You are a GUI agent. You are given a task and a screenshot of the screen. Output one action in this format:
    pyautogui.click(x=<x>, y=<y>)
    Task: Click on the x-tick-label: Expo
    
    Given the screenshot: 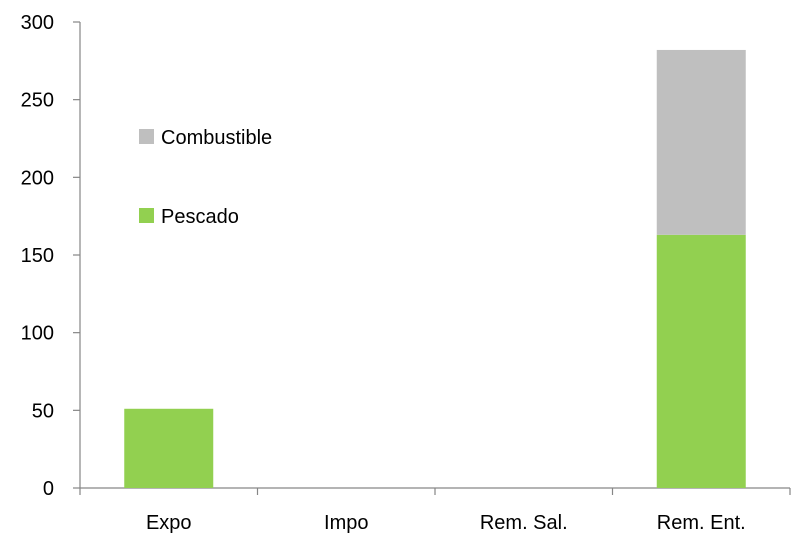 What is the action you would take?
    pyautogui.click(x=169, y=523)
    